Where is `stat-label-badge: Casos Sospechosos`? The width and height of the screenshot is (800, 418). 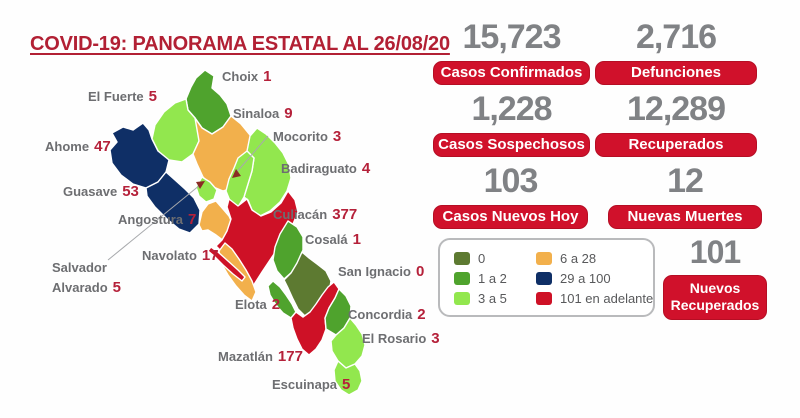
stat-label-badge: Casos Sospechosos is located at coordinates (511, 145).